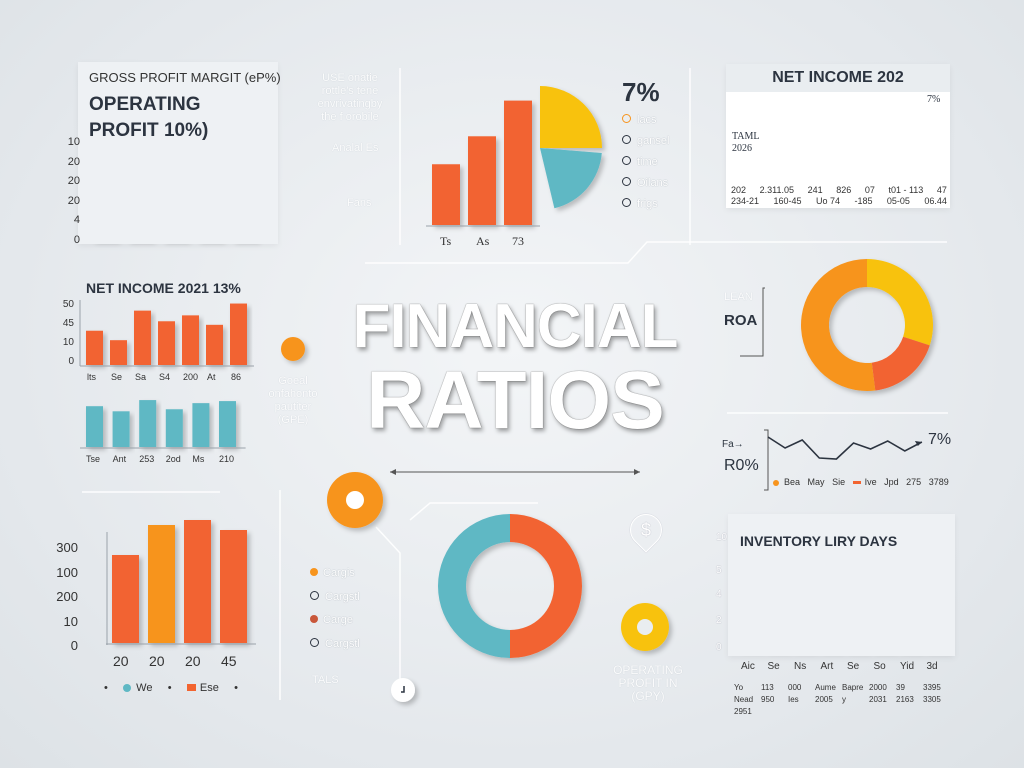 The image size is (1024, 768). Describe the element at coordinates (918, 443) in the screenshot. I see `arrow-head-icon` at that location.